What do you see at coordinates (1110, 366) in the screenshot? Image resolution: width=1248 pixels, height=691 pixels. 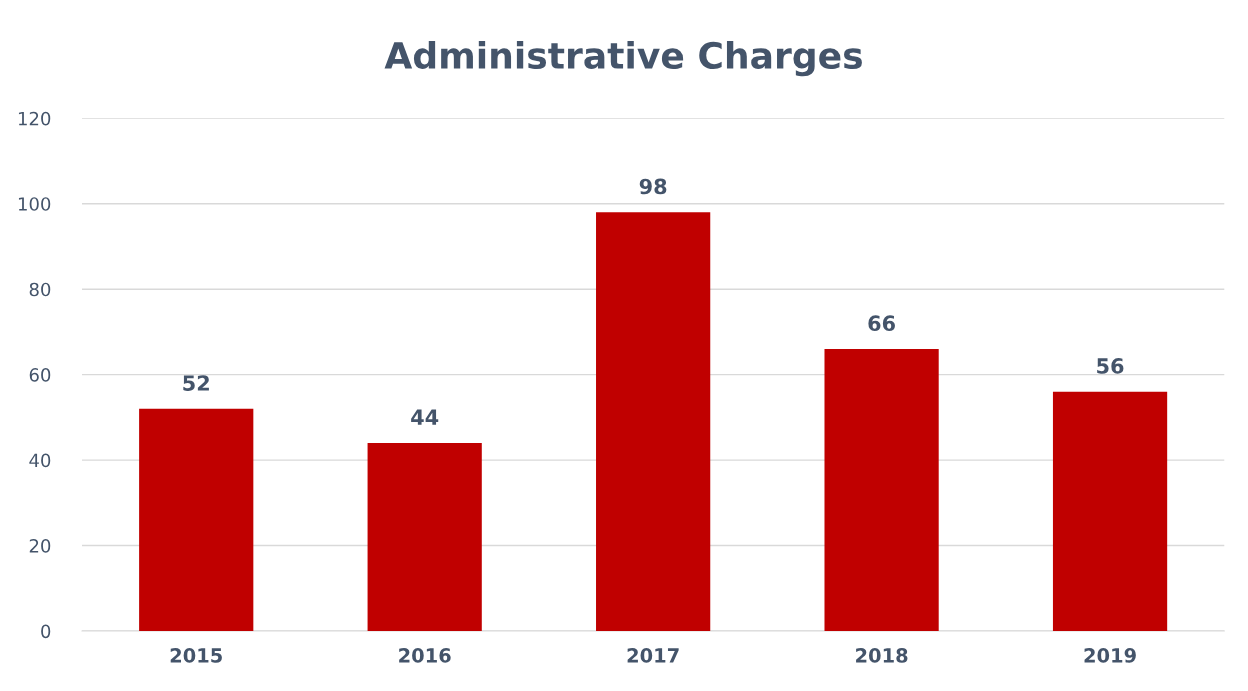 I see `data-label: 56` at bounding box center [1110, 366].